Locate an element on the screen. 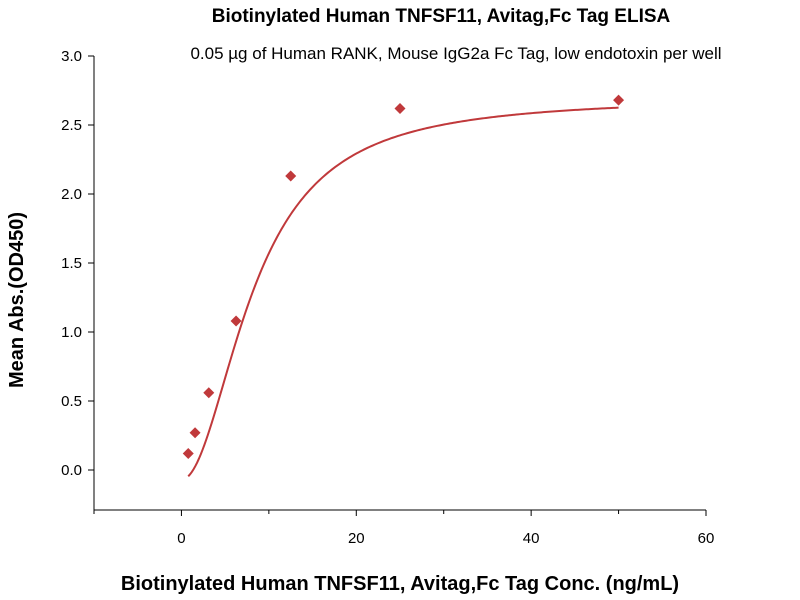  y-tick-label: 0.5 is located at coordinates (71, 401).